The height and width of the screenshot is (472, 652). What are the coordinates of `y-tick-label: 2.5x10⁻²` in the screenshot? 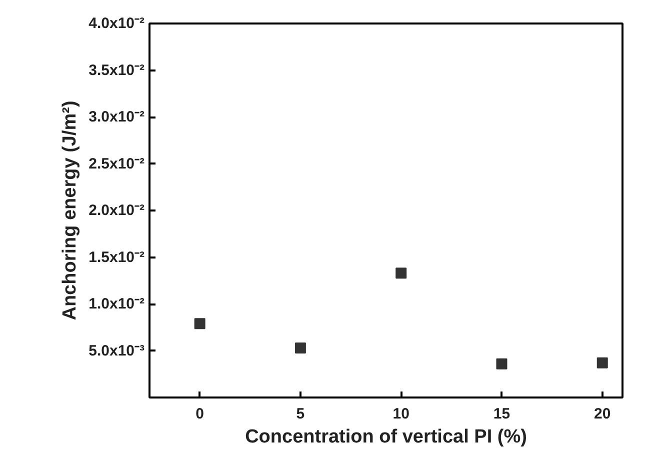 It's located at (116, 163).